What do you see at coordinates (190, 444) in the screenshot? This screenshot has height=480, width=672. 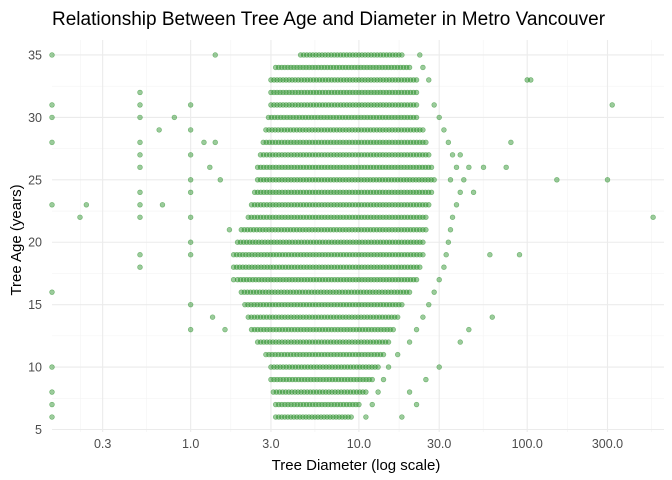 I see `x-tick-label: 1.0` at bounding box center [190, 444].